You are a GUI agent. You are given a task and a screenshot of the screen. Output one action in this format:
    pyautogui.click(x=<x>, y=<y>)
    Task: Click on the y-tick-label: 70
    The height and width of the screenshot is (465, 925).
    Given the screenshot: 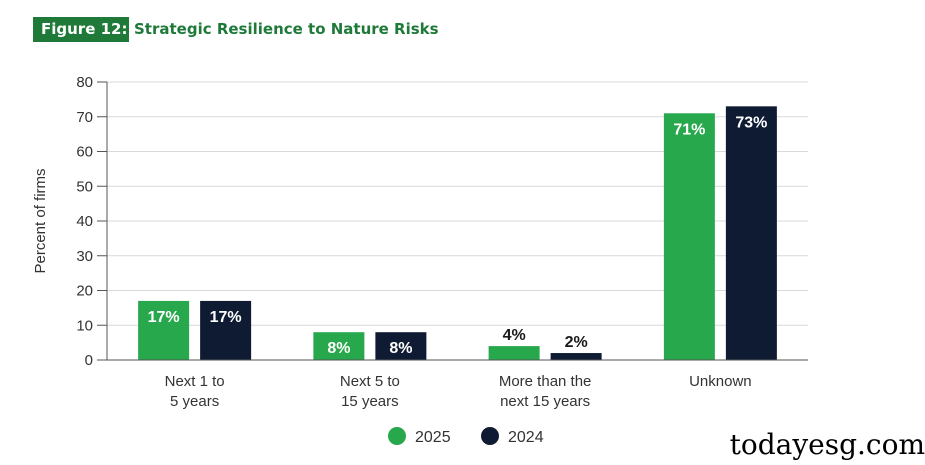 What is the action you would take?
    pyautogui.click(x=84, y=117)
    